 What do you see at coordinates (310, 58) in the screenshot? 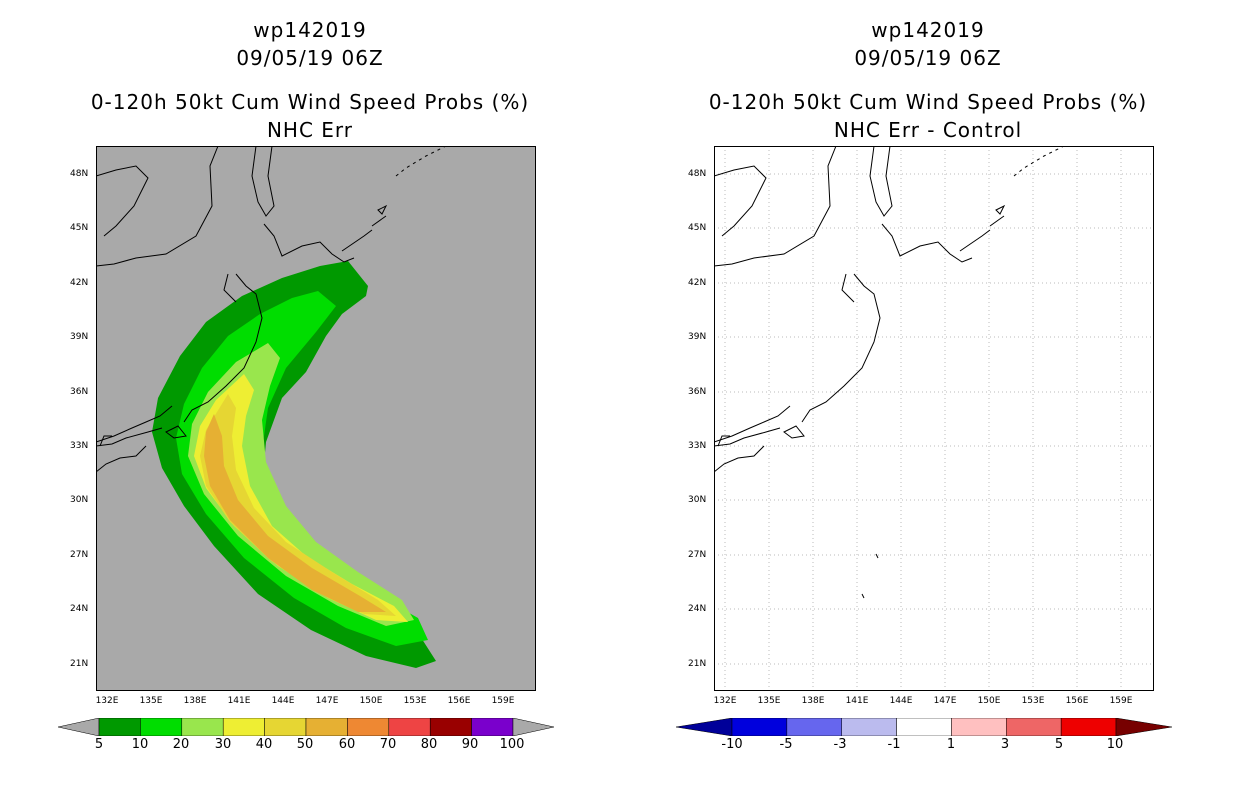
I see `left-datetime: 09/05/19 06Z` at bounding box center [310, 58].